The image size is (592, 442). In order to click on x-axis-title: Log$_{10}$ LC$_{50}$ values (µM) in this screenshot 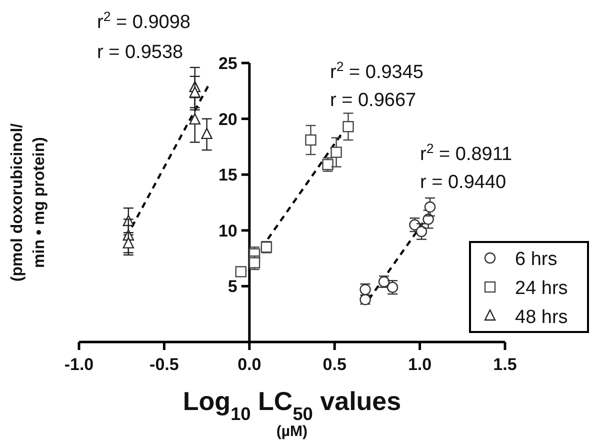, I will do `click(292, 413)`.